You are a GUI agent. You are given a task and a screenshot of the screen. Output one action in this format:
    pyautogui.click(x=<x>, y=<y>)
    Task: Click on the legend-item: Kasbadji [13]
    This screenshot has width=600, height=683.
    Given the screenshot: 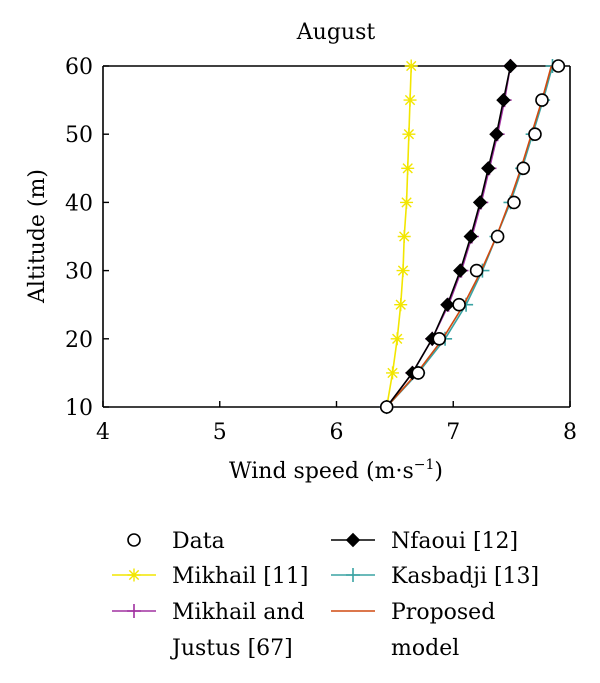 What is the action you would take?
    pyautogui.click(x=435, y=576)
    